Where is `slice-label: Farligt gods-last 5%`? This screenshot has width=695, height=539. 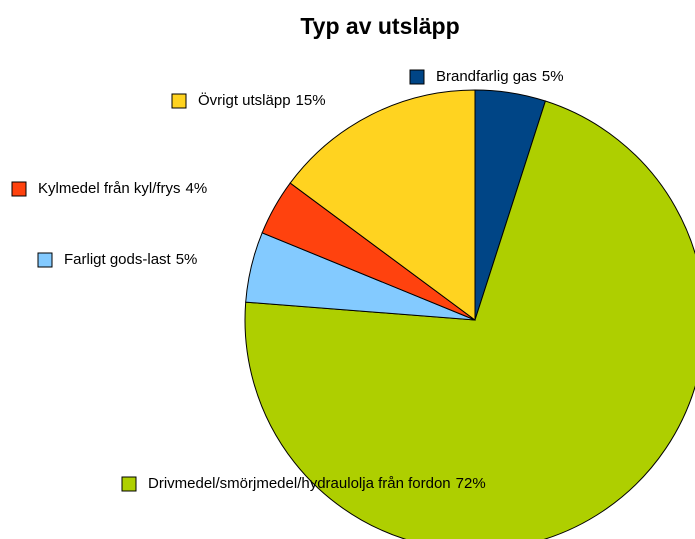
slice-label: Farligt gods-last 5% is located at coordinates (130, 259).